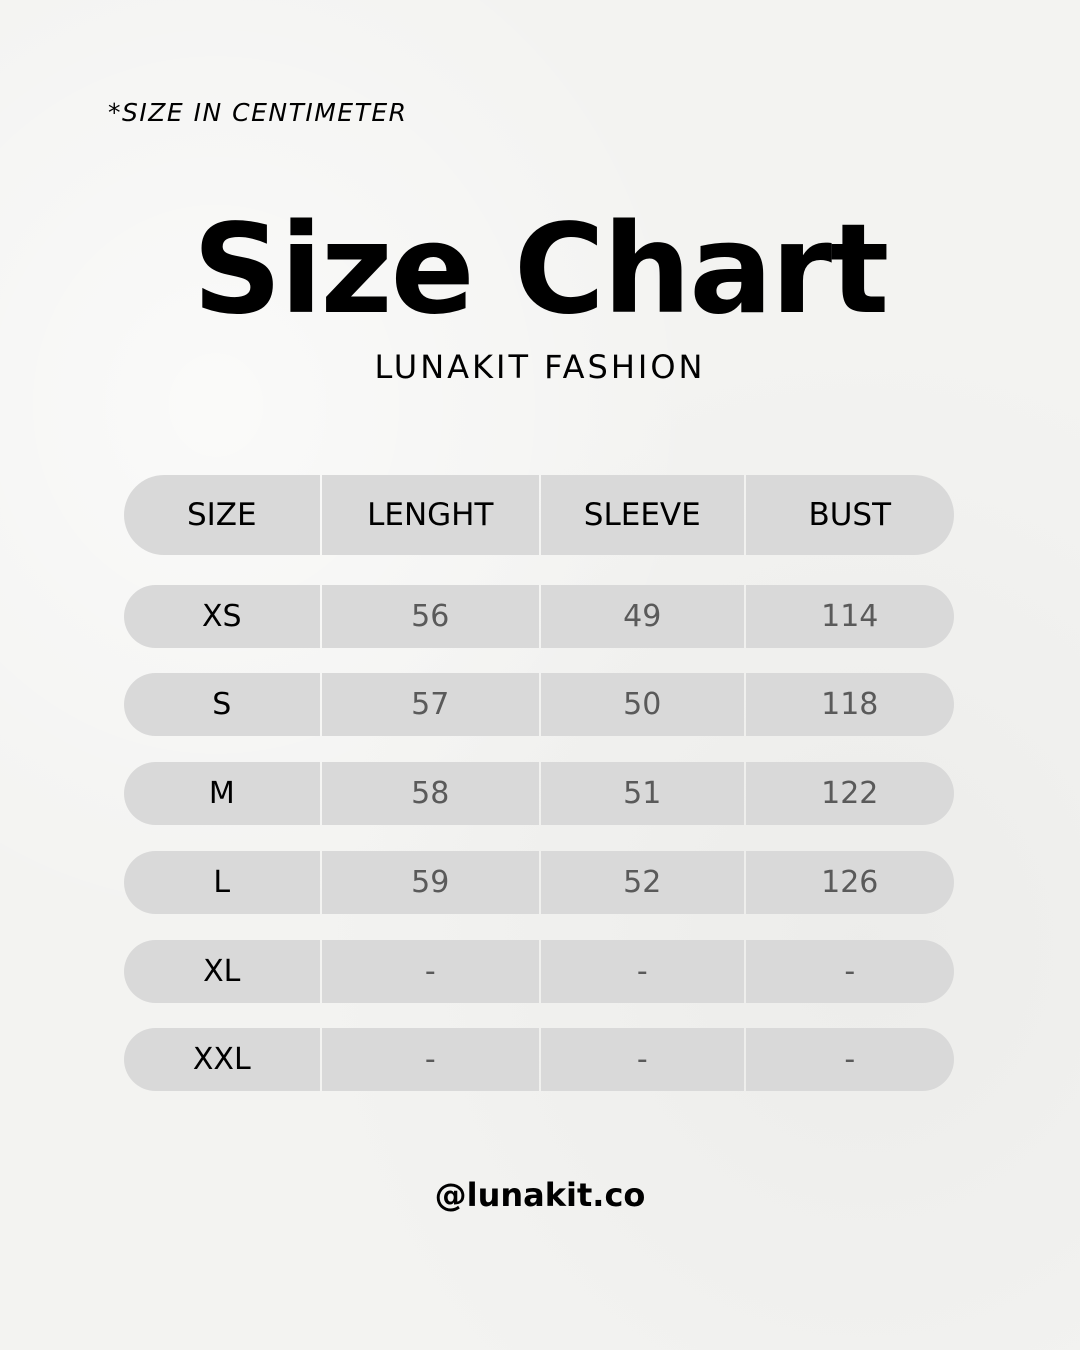 The image size is (1080, 1350). I want to click on measurement-cell: 49, so click(642, 616).